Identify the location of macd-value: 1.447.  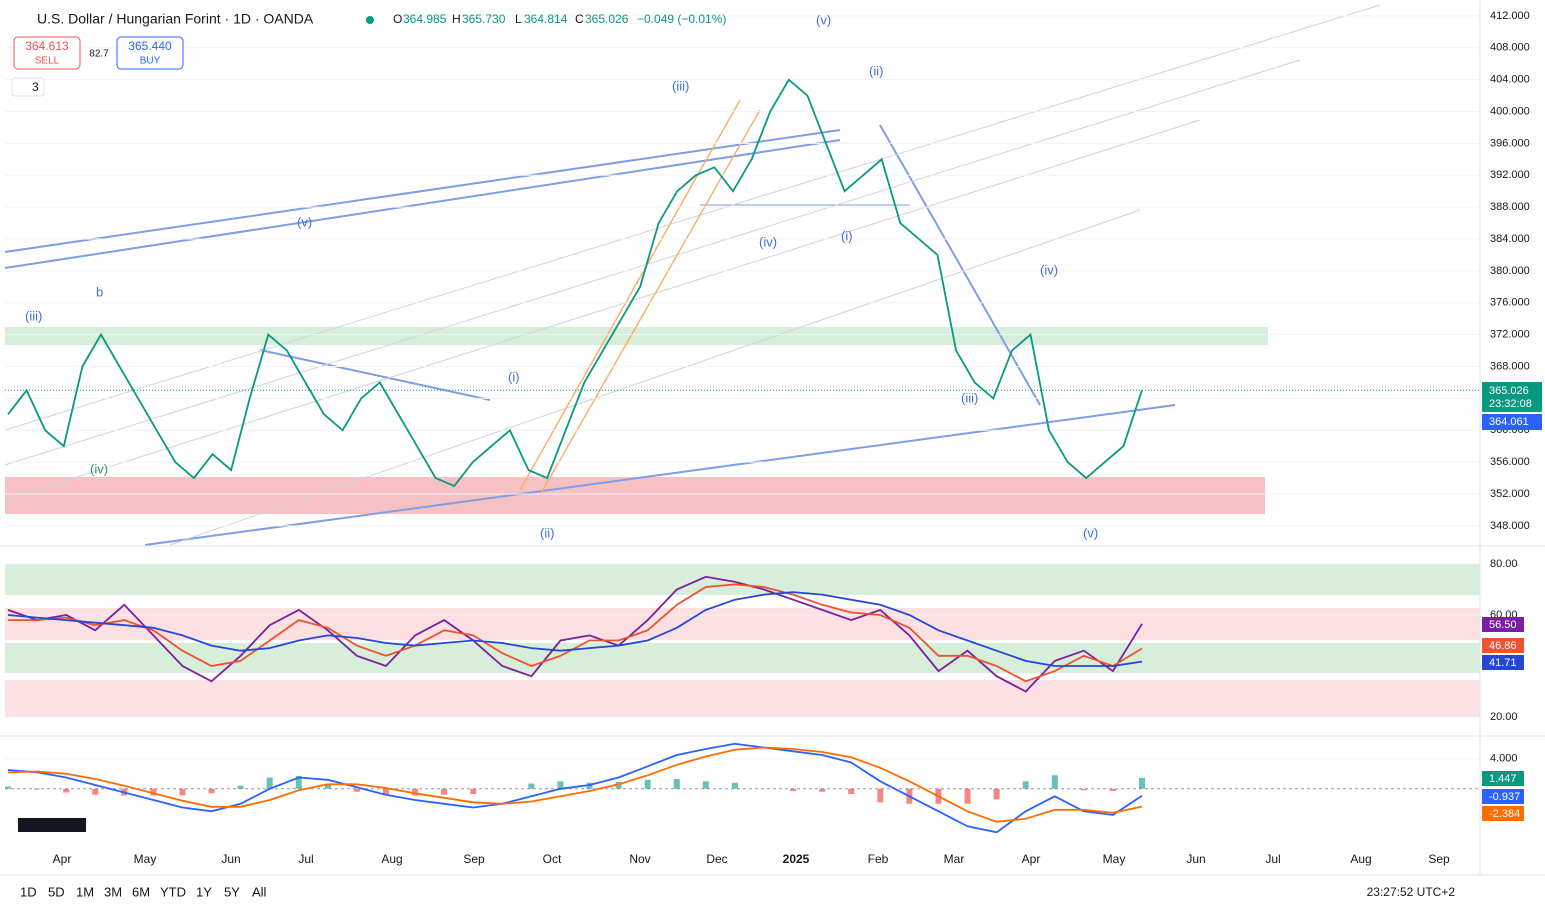
(1503, 779).